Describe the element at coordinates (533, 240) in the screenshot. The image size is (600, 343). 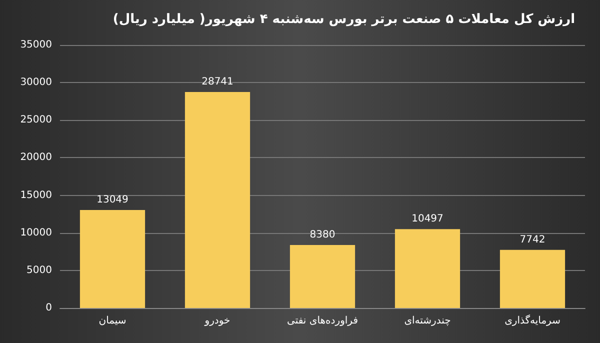
I see `data-label: 7742` at that location.